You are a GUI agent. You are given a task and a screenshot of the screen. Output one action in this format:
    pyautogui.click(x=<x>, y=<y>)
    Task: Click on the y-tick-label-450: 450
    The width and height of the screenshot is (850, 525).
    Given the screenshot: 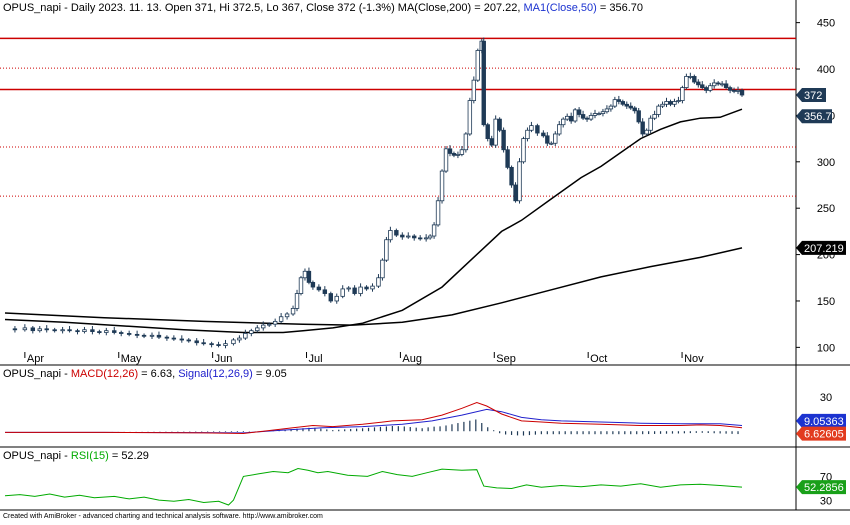 What is the action you would take?
    pyautogui.click(x=826, y=24)
    